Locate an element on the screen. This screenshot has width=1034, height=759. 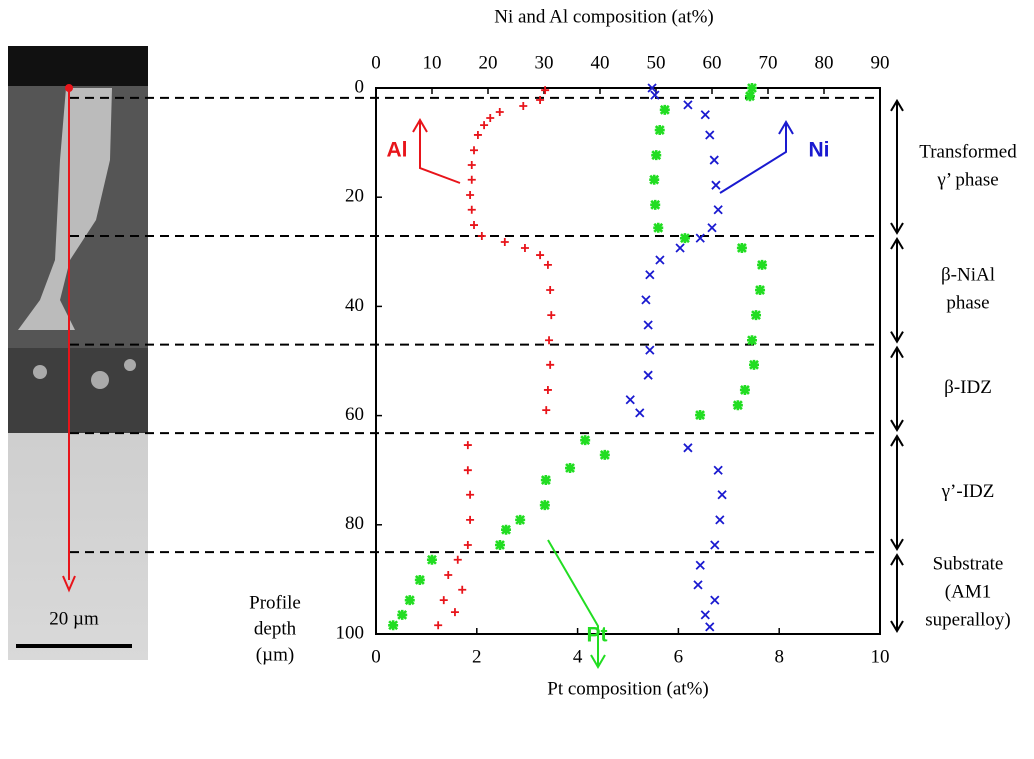
legend-label: Ni is located at coordinates (819, 150).